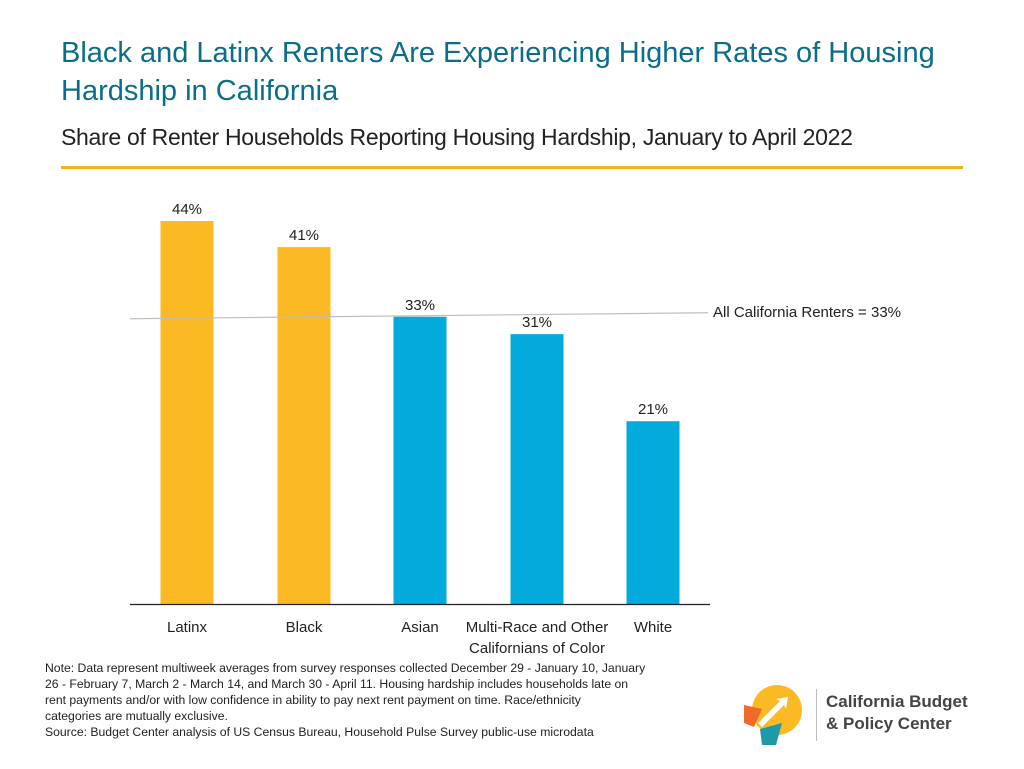 The height and width of the screenshot is (769, 1024). What do you see at coordinates (304, 235) in the screenshot?
I see `value-label-1: 41%` at bounding box center [304, 235].